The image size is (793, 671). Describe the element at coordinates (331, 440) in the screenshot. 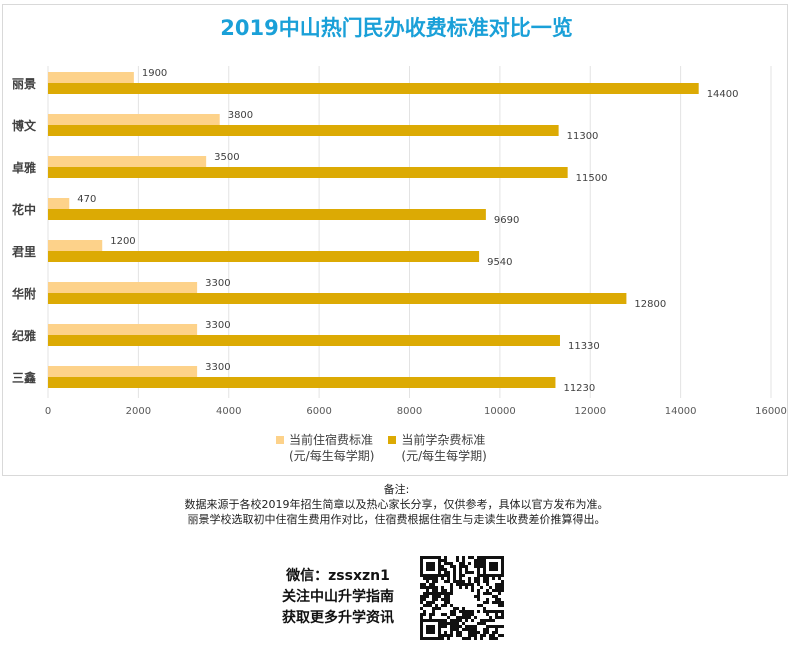

I see `legend-label: 当前住宿费标准` at that location.